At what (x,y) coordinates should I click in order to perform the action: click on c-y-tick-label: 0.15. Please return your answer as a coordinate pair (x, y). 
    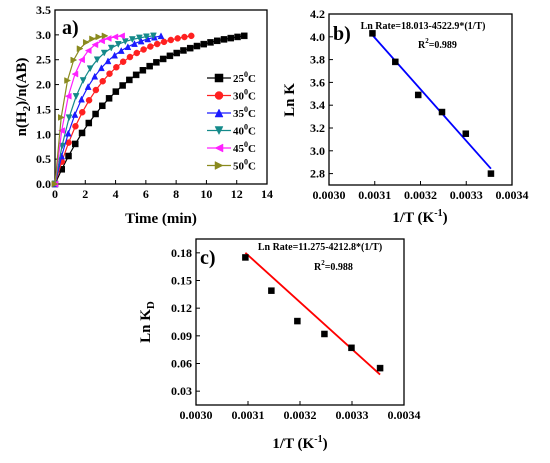
    Looking at the image, I should click on (181, 281).